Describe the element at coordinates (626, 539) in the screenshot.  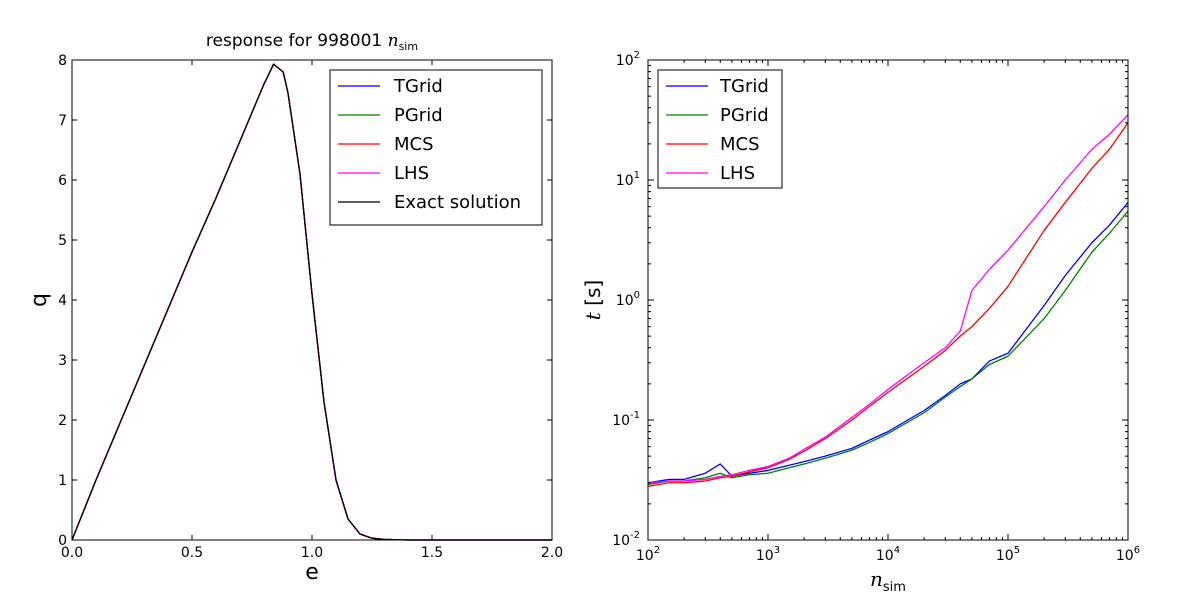
I see `y-tick-label: 10⁻²` at that location.